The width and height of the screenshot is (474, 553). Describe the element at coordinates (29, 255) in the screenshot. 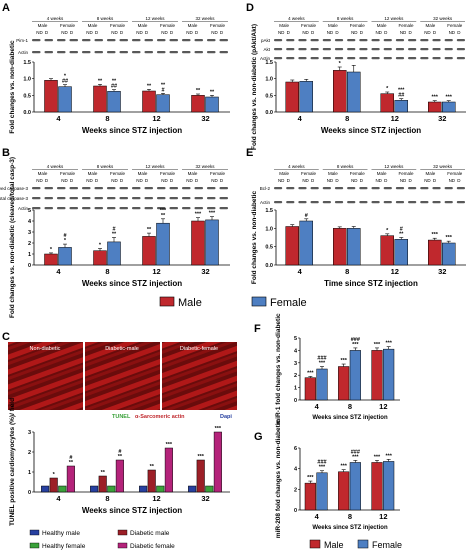

I see `y-tick-label: 1` at that location.